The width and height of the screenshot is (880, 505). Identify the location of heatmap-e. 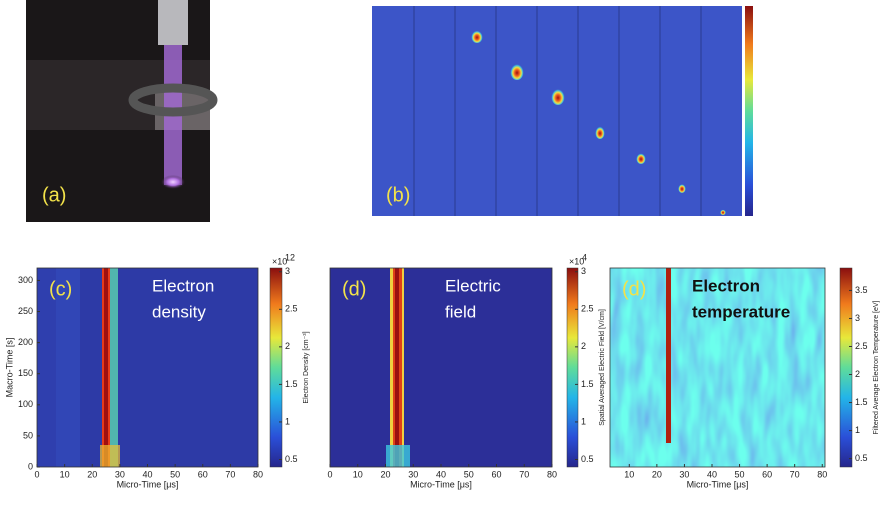
(717, 367).